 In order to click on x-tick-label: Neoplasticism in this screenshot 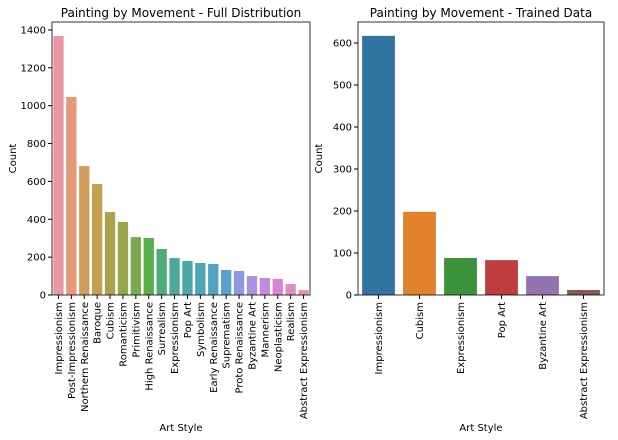, I will do `click(278, 337)`.